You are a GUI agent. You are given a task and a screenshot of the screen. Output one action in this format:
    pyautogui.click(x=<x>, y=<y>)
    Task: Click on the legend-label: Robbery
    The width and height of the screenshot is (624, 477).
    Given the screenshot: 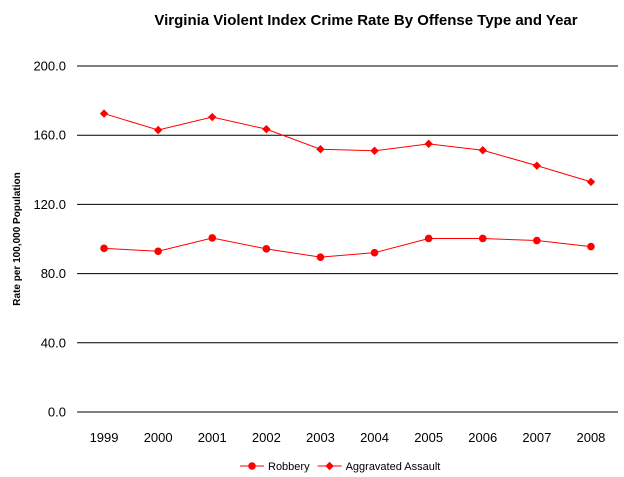 What is the action you would take?
    pyautogui.click(x=289, y=467)
    